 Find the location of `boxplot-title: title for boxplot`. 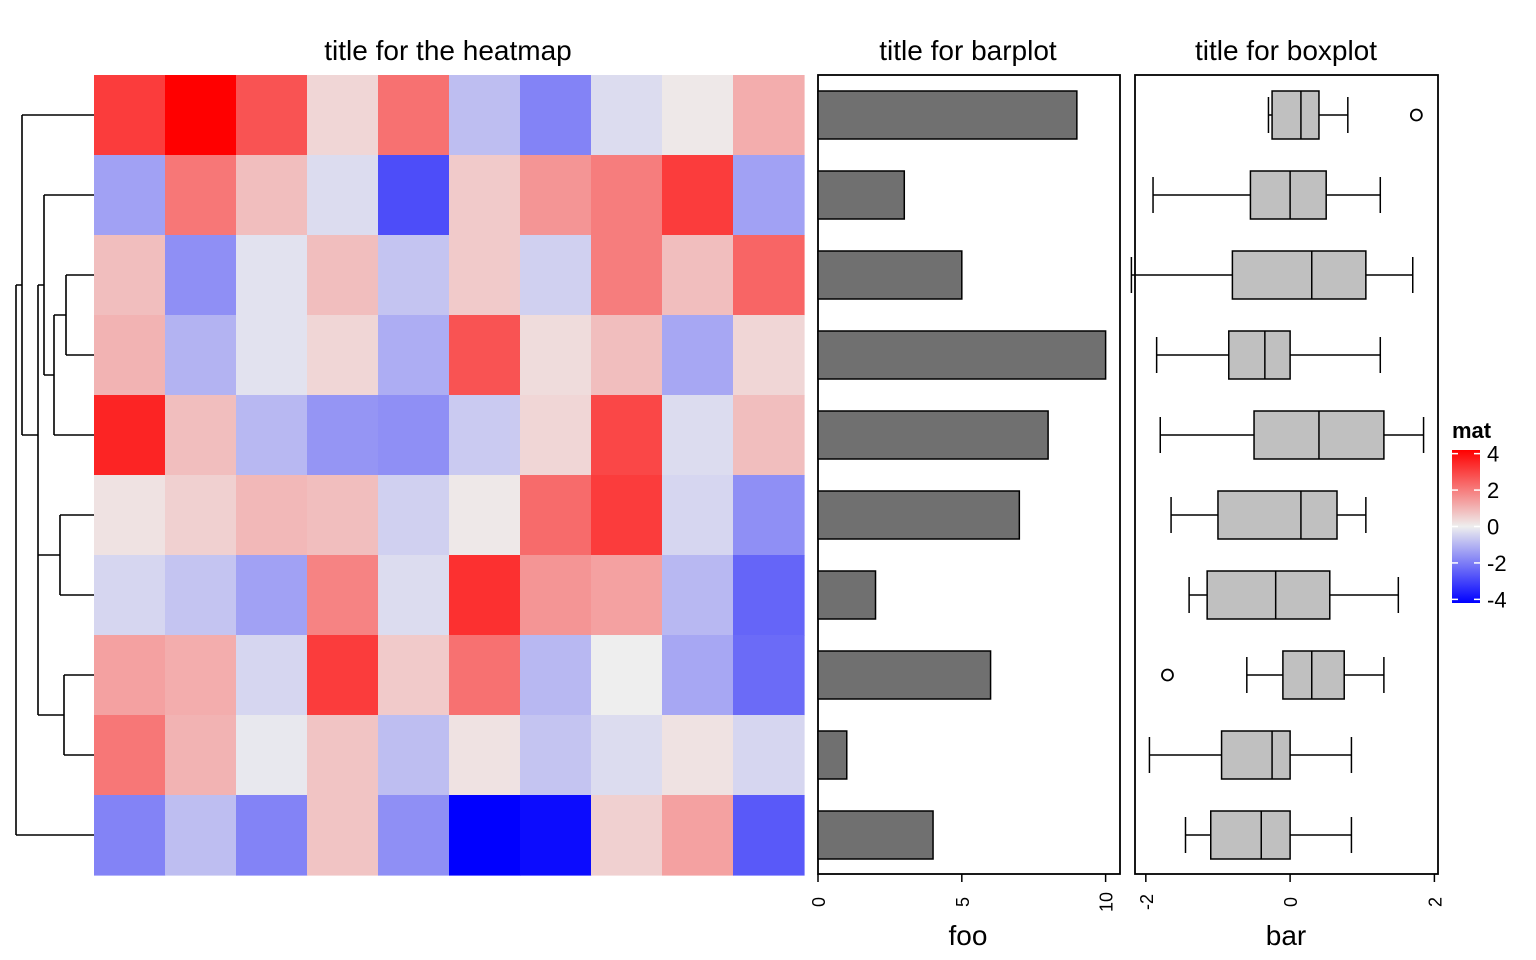

boxplot-title: title for boxplot is located at coordinates (1286, 50).